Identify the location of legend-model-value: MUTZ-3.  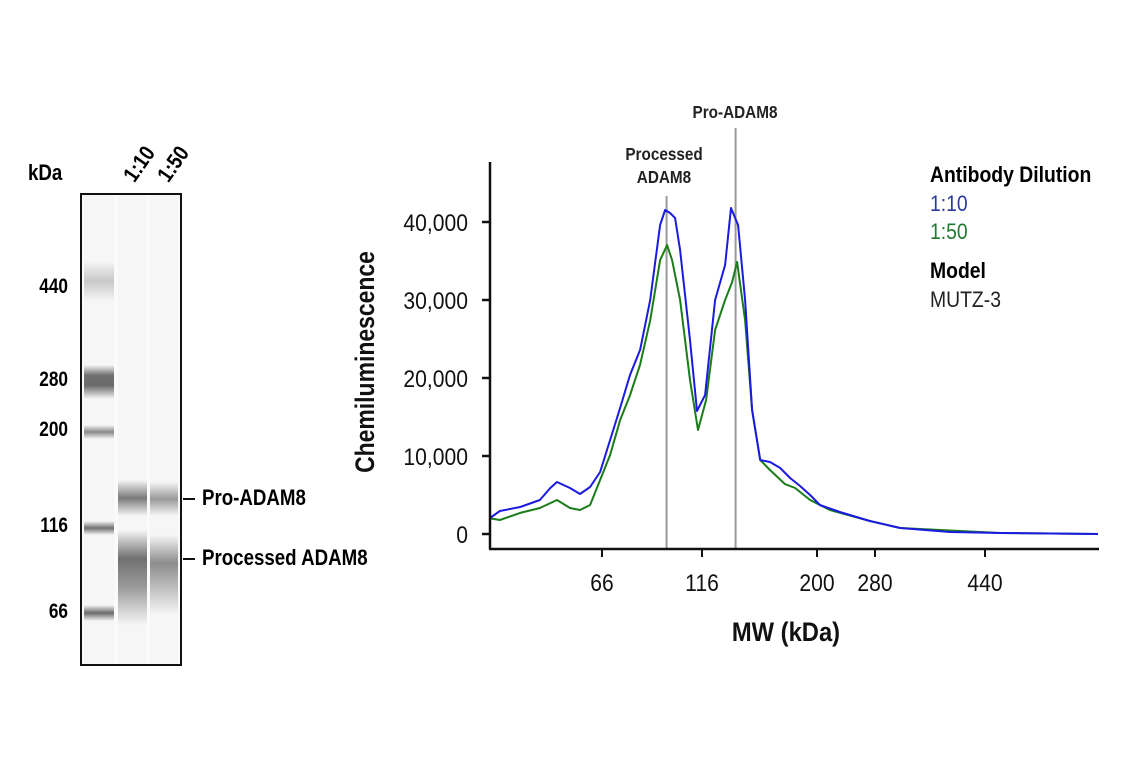
(965, 299).